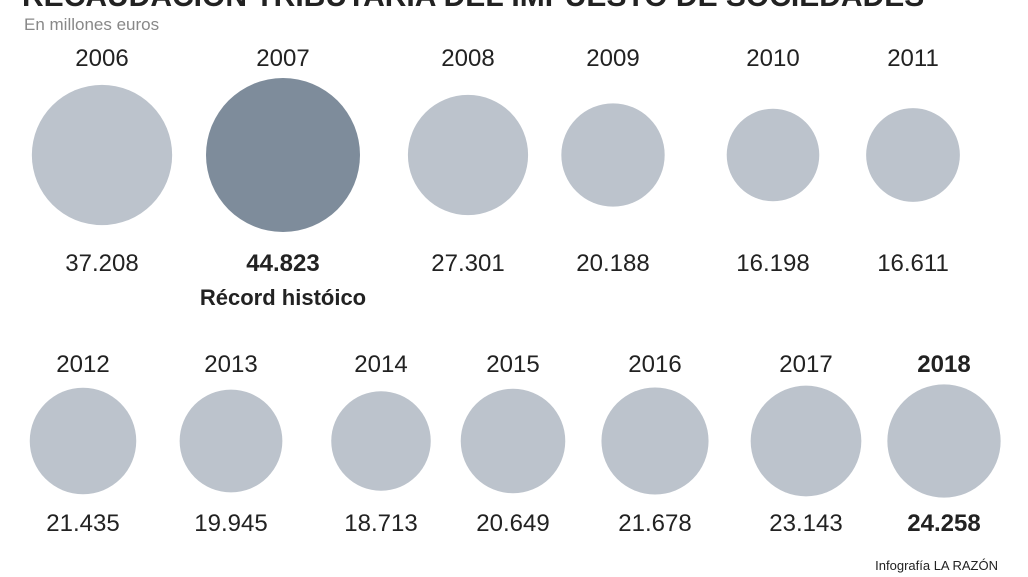 The height and width of the screenshot is (577, 1028). Describe the element at coordinates (612, 263) in the screenshot. I see `value-label: 20.188` at that location.